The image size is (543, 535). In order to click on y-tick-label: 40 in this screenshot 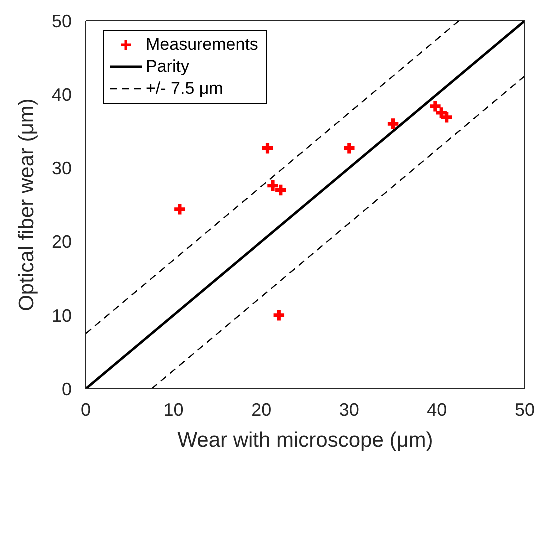, I will do `click(62, 94)`.